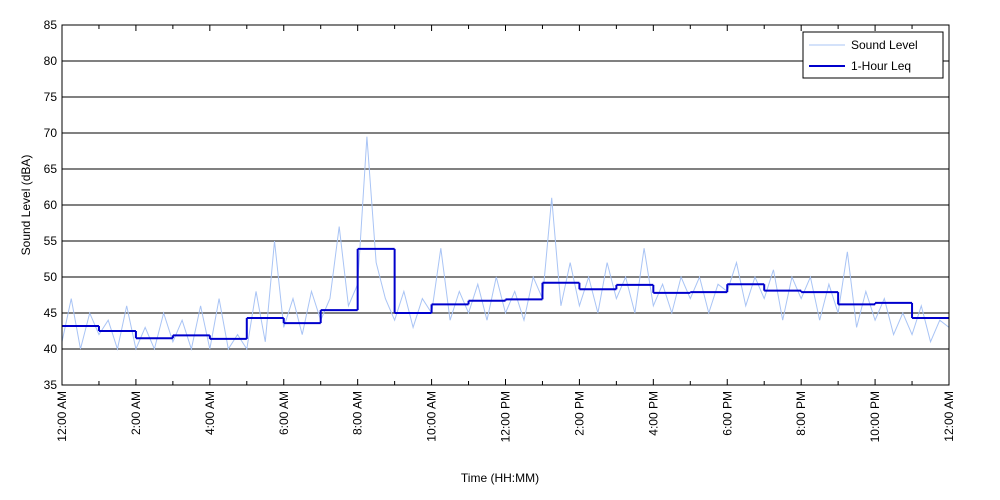 The width and height of the screenshot is (1000, 500). Describe the element at coordinates (51, 169) in the screenshot. I see `y-tick-label: 65` at that location.